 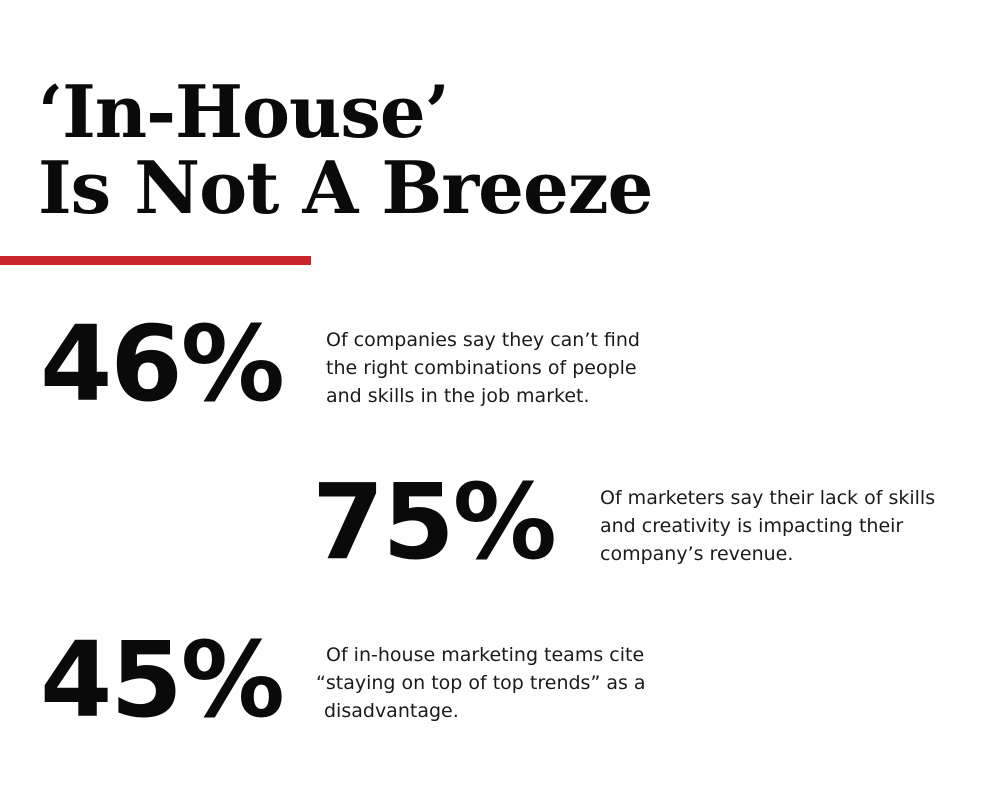 I want to click on stat-value: 46%, so click(x=162, y=364).